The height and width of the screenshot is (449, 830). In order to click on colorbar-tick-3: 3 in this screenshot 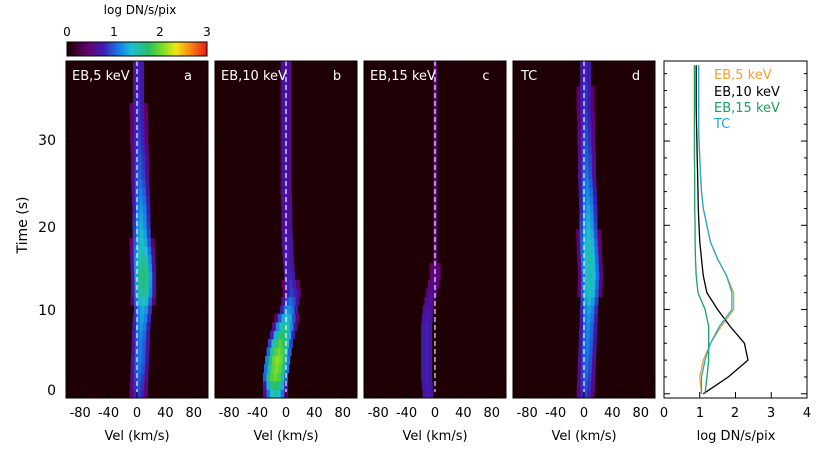, I will do `click(207, 32)`.